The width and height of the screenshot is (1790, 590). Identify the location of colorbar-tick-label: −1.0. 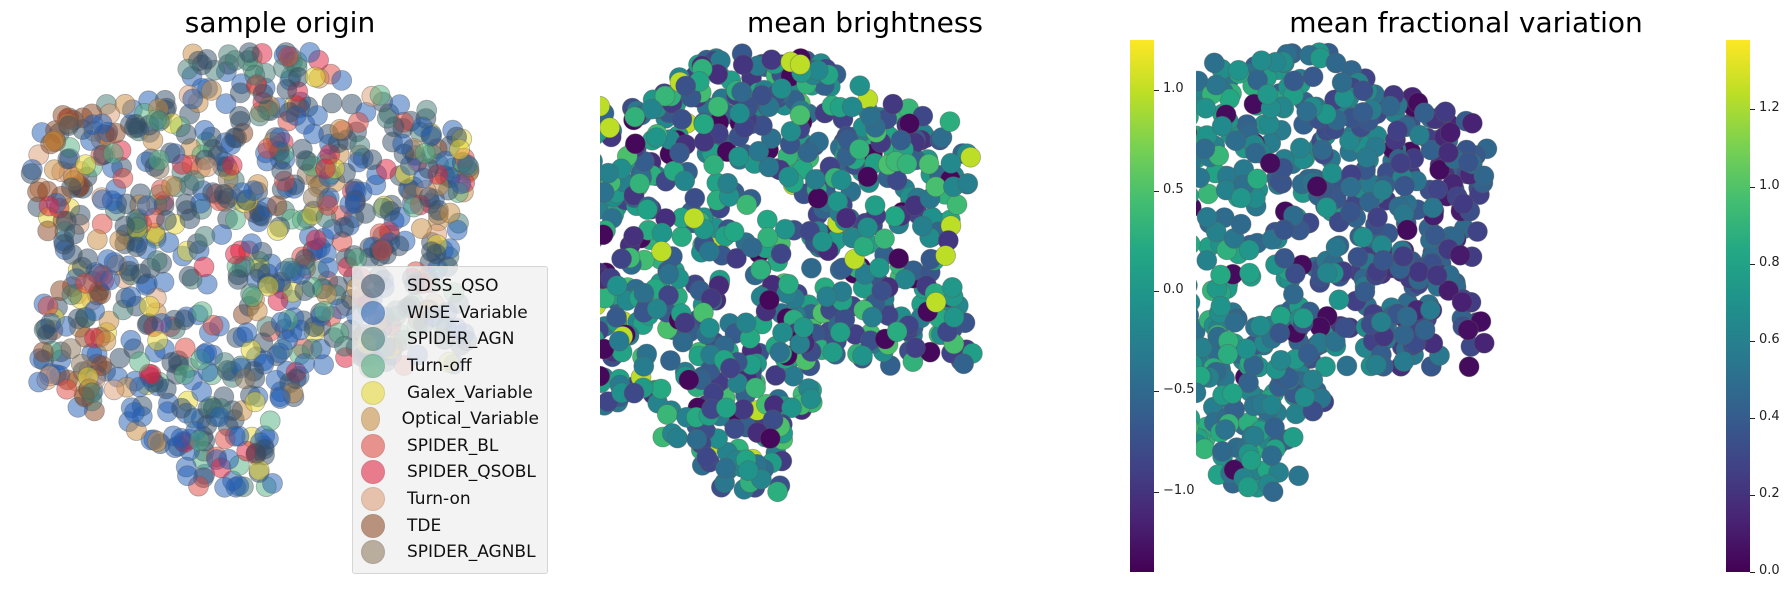
(1179, 490).